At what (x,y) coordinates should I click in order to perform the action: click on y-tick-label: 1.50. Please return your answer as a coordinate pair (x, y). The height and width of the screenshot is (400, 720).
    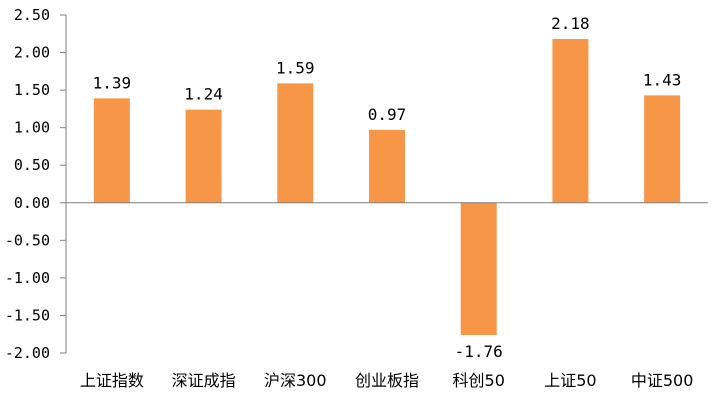
    Looking at the image, I should click on (32, 90).